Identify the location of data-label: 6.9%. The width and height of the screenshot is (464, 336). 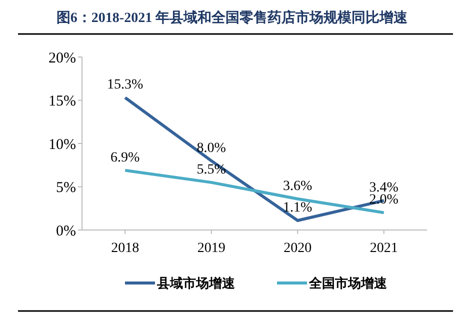
(125, 158).